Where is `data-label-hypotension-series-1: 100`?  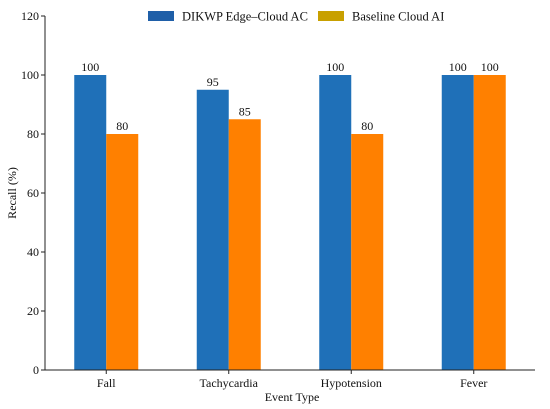 data-label-hypotension-series-1: 100 is located at coordinates (335, 67).